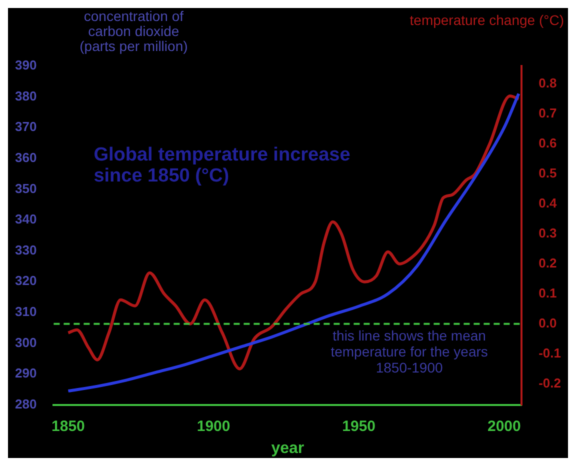 This screenshot has height=469, width=578. What do you see at coordinates (25, 96) in the screenshot?
I see `y-tick-label: 380` at bounding box center [25, 96].